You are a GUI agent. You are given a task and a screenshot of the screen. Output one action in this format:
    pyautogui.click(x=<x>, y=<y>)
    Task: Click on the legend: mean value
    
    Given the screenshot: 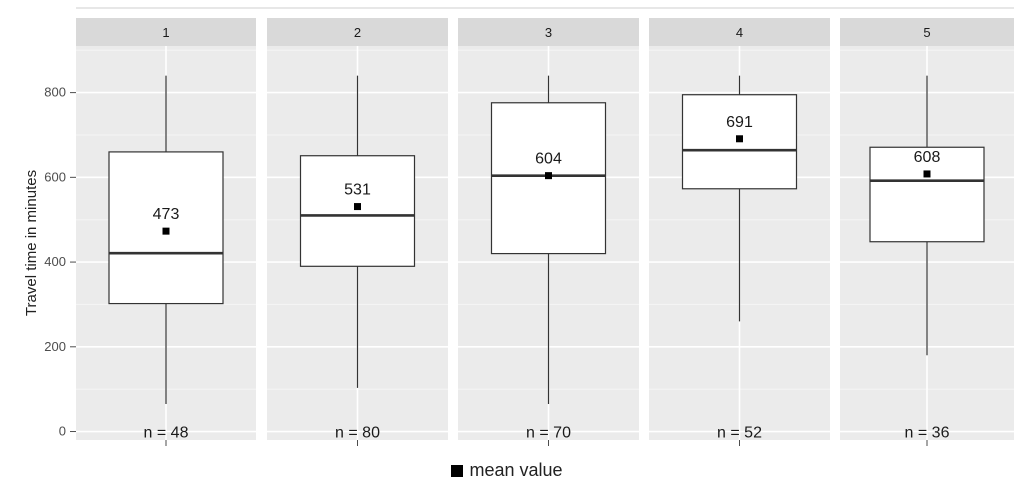 What is the action you would take?
    pyautogui.click(x=507, y=470)
    